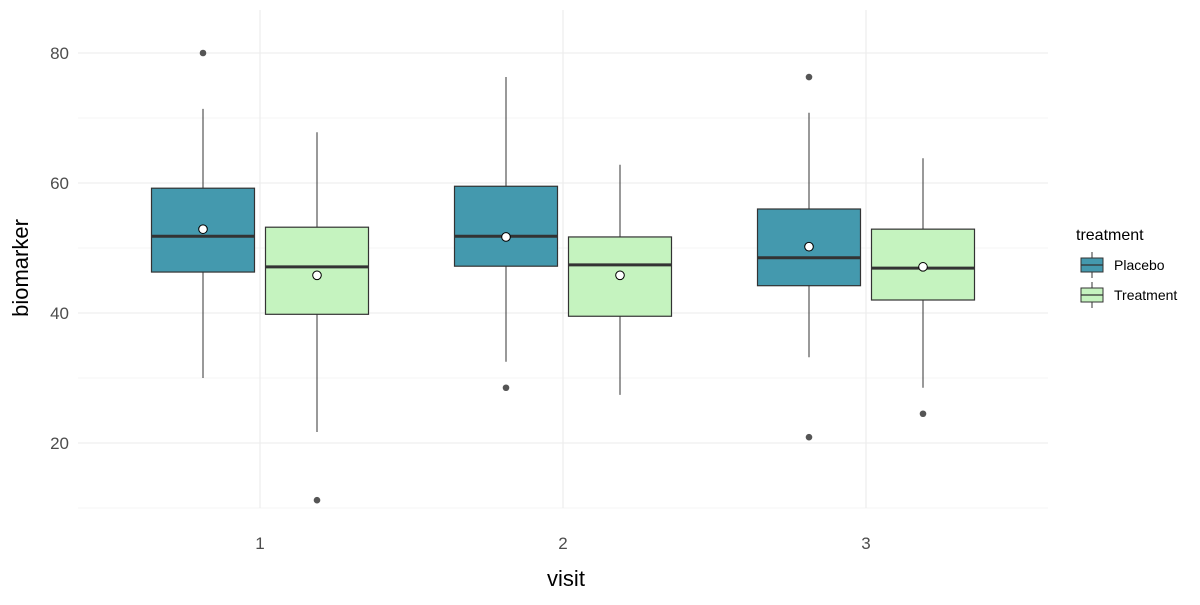 The image size is (1200, 605). What do you see at coordinates (20, 268) in the screenshot?
I see `y-axis-label: biomarker` at bounding box center [20, 268].